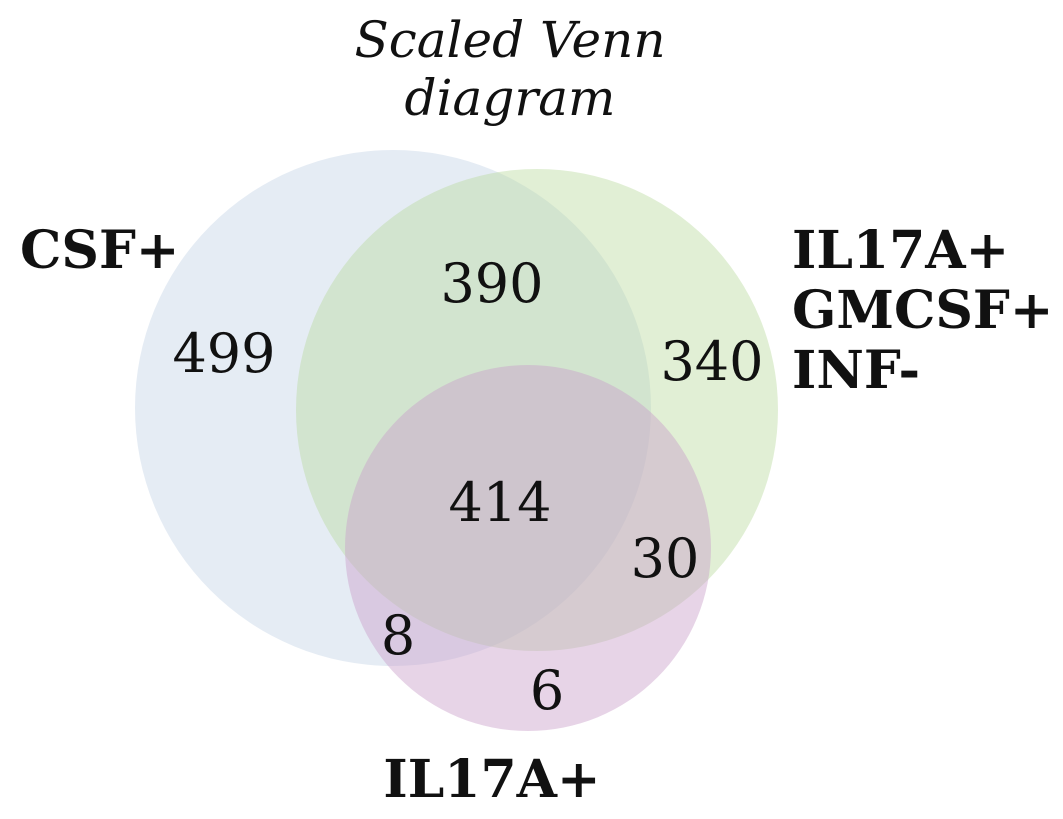 The height and width of the screenshot is (819, 1063). I want to click on region-csf-il17: 8, so click(398, 635).